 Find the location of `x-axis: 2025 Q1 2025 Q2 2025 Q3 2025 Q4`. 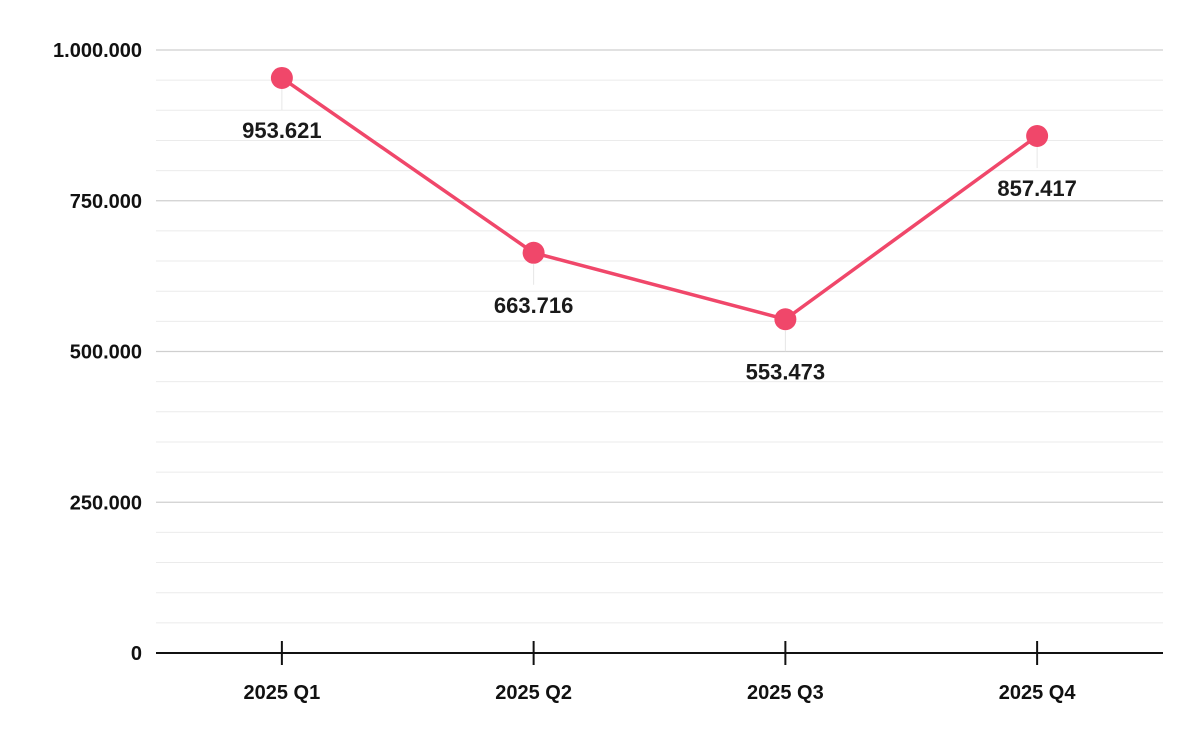

x-axis: 2025 Q1 2025 Q2 2025 Q3 2025 Q4 is located at coordinates (659, 672).